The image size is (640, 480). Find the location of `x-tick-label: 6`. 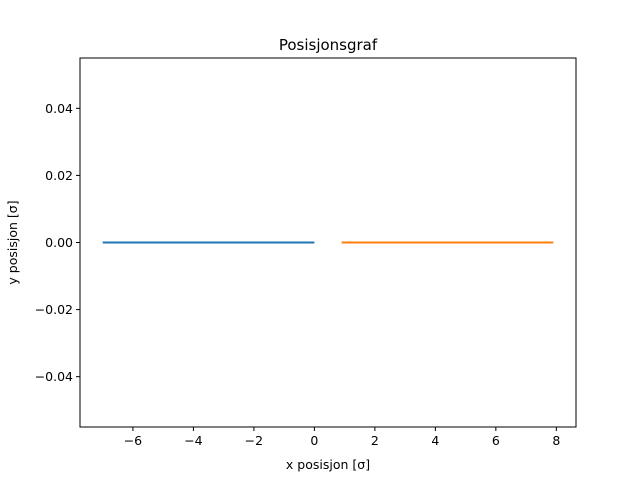

x-tick-label: 6 is located at coordinates (496, 440).